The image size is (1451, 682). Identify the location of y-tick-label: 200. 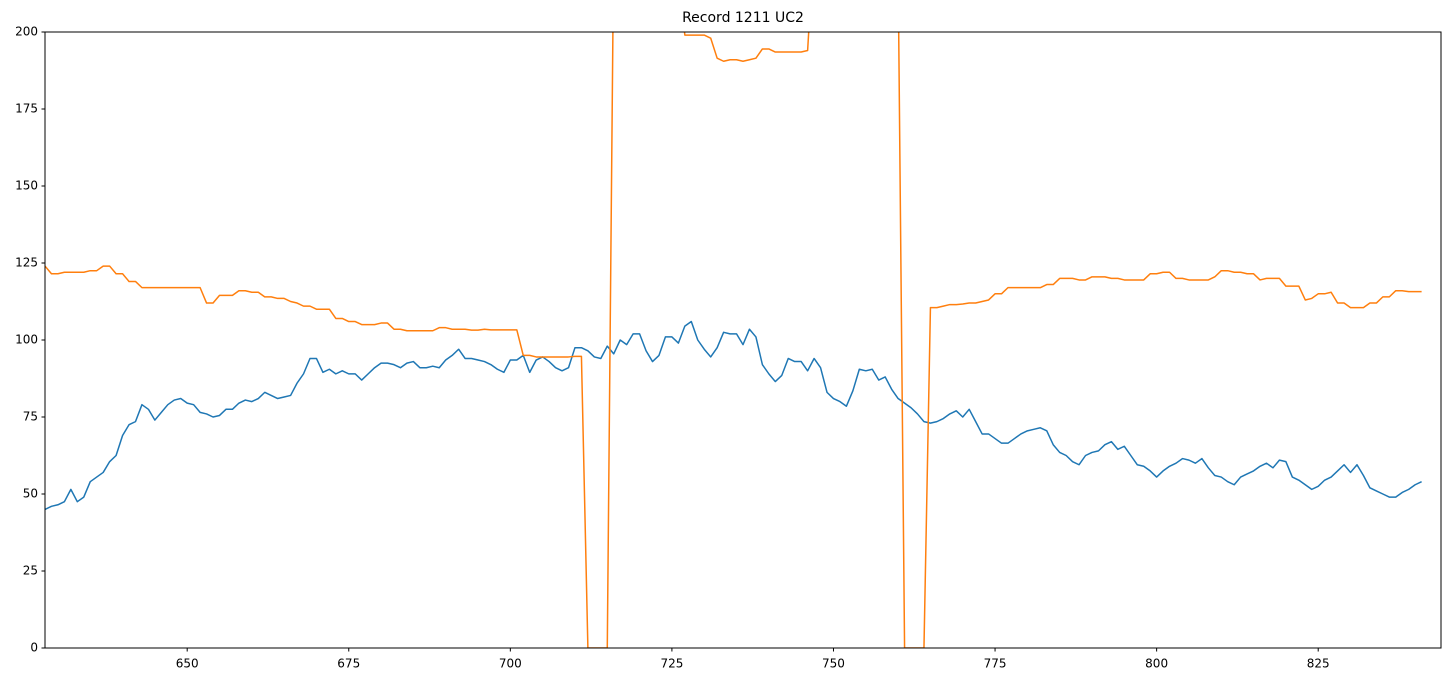
(26, 32).